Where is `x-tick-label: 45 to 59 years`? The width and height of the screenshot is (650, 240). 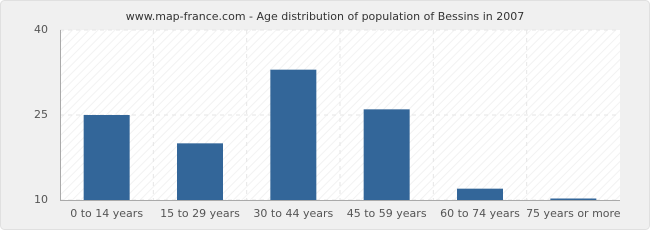
x-tick-label: 45 to 59 years is located at coordinates (387, 213).